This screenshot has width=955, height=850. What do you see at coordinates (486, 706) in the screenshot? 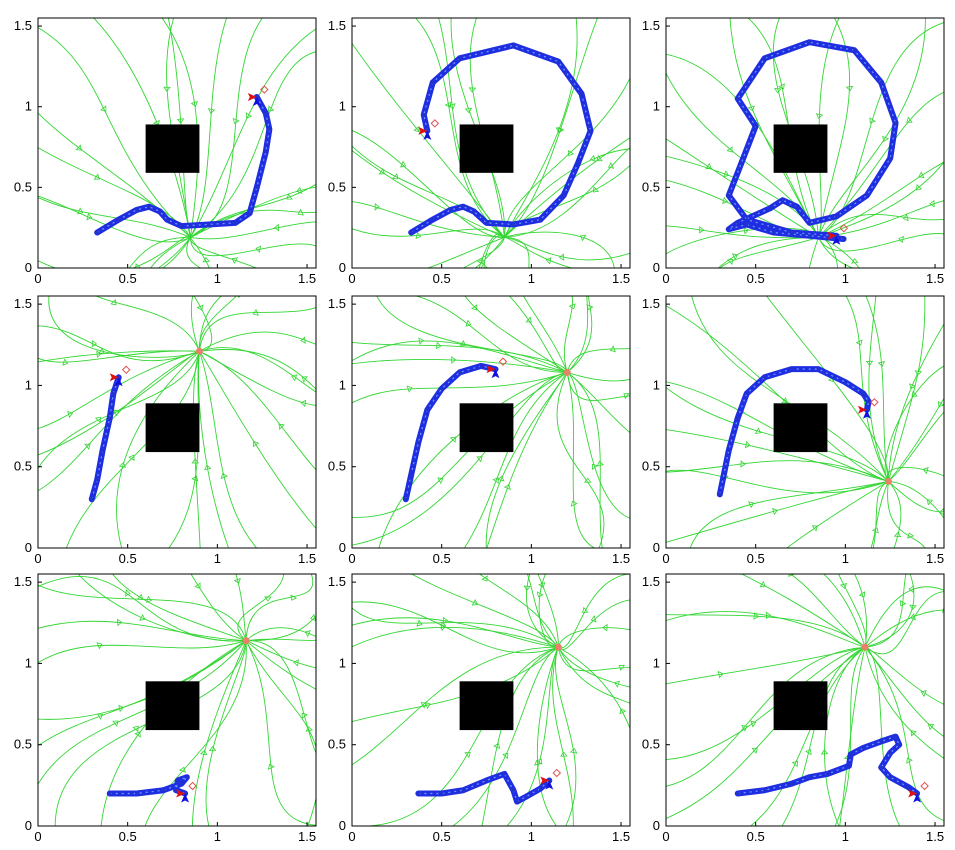
I see `obstacle` at bounding box center [486, 706].